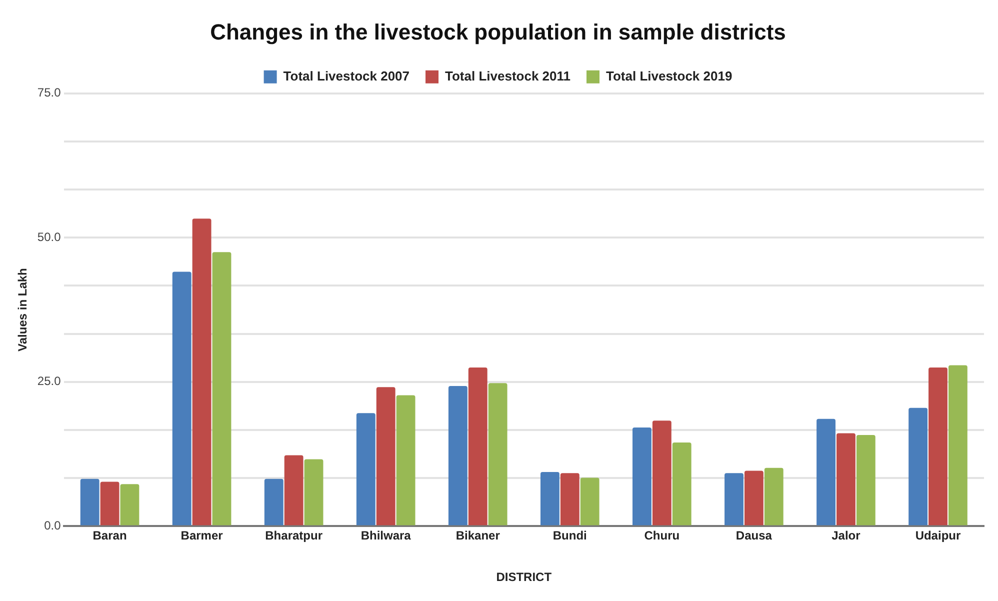 This screenshot has width=998, height=601. I want to click on y-tick-label: 75.0, so click(49, 93).